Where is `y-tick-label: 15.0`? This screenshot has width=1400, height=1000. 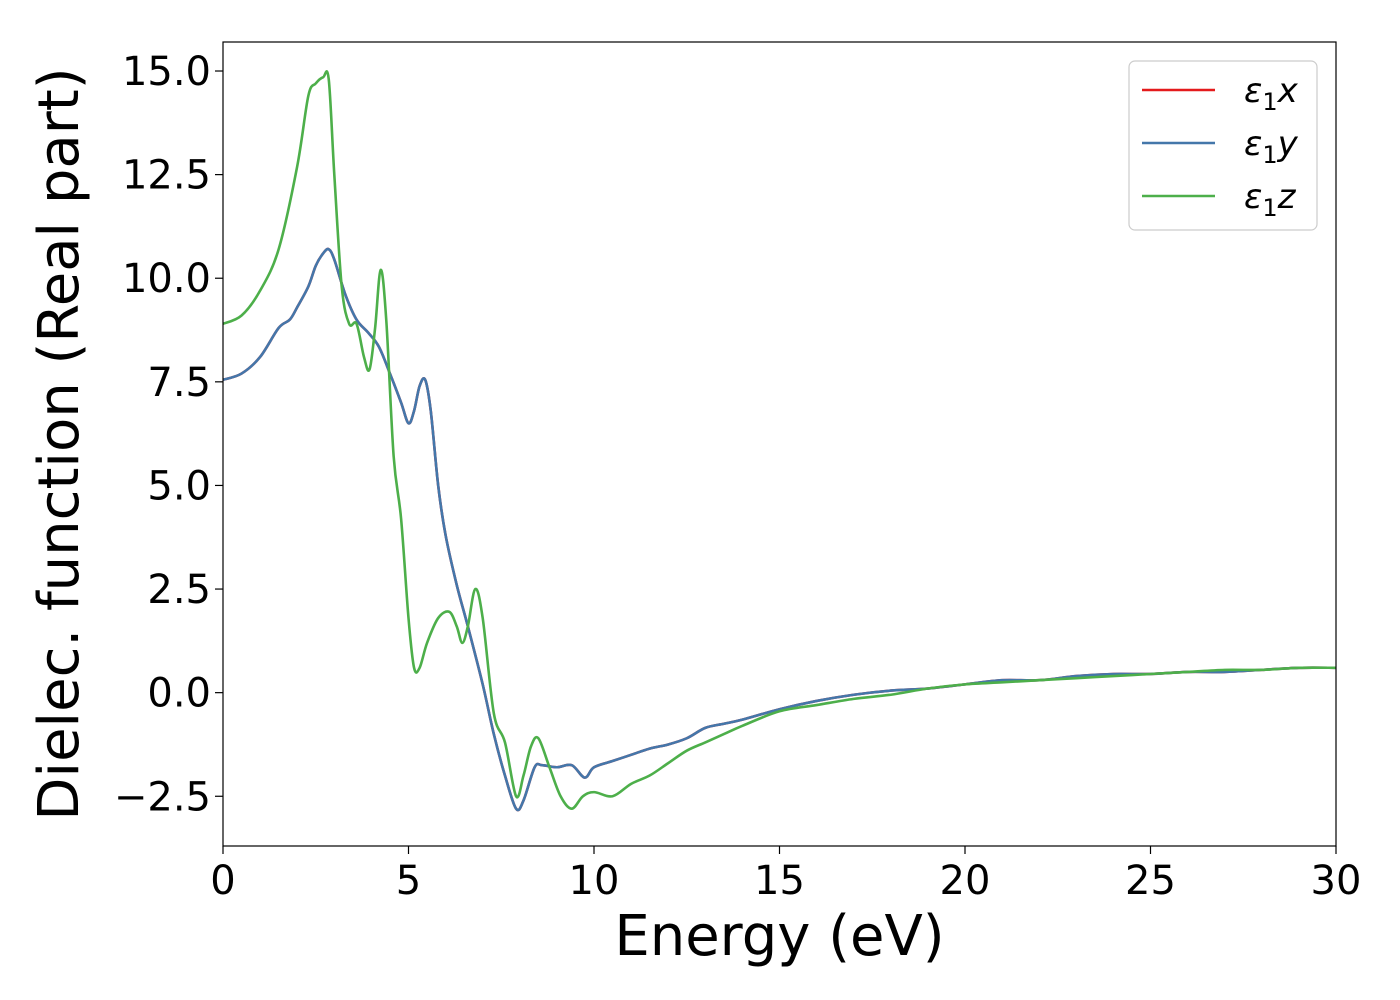
y-tick-label: 15.0 is located at coordinates (166, 72).